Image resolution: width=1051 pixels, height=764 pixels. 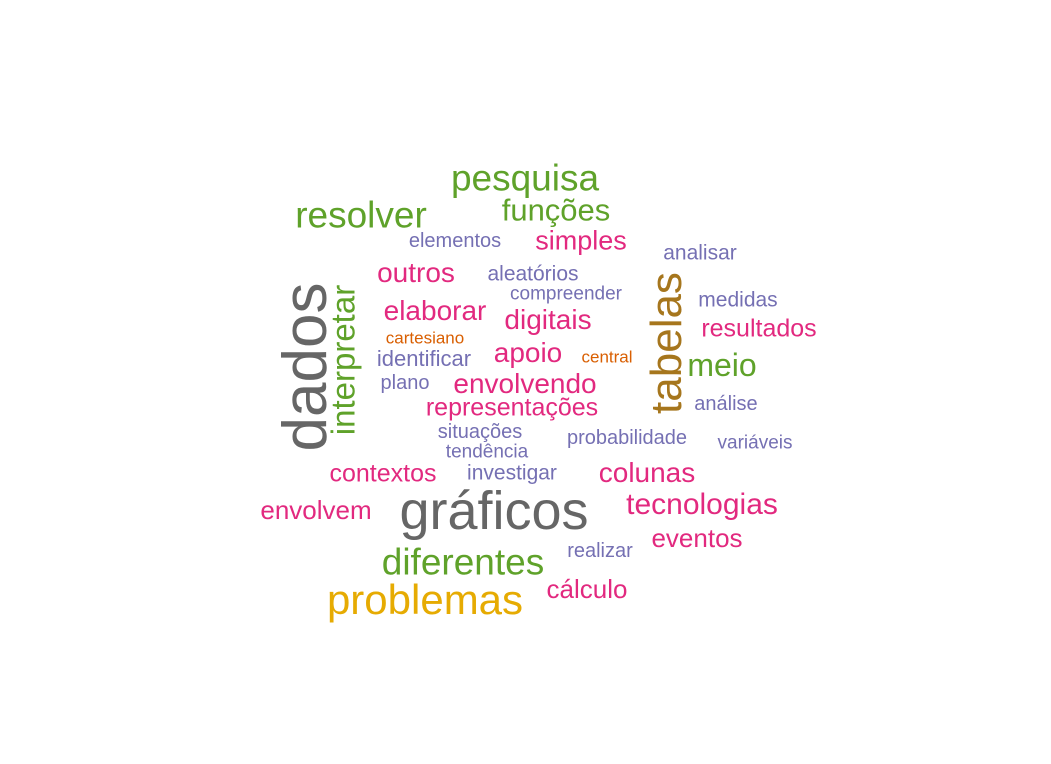 I want to click on word-outros: outros, so click(x=416, y=272).